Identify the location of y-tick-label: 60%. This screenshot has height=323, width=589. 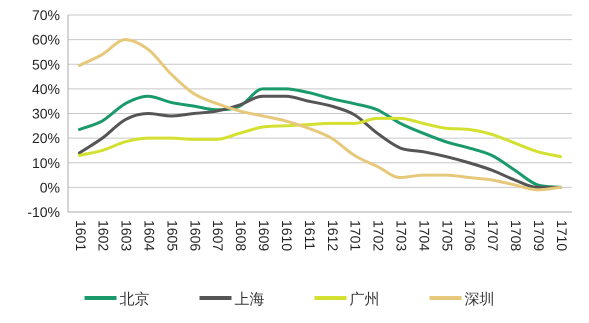
(46, 40).